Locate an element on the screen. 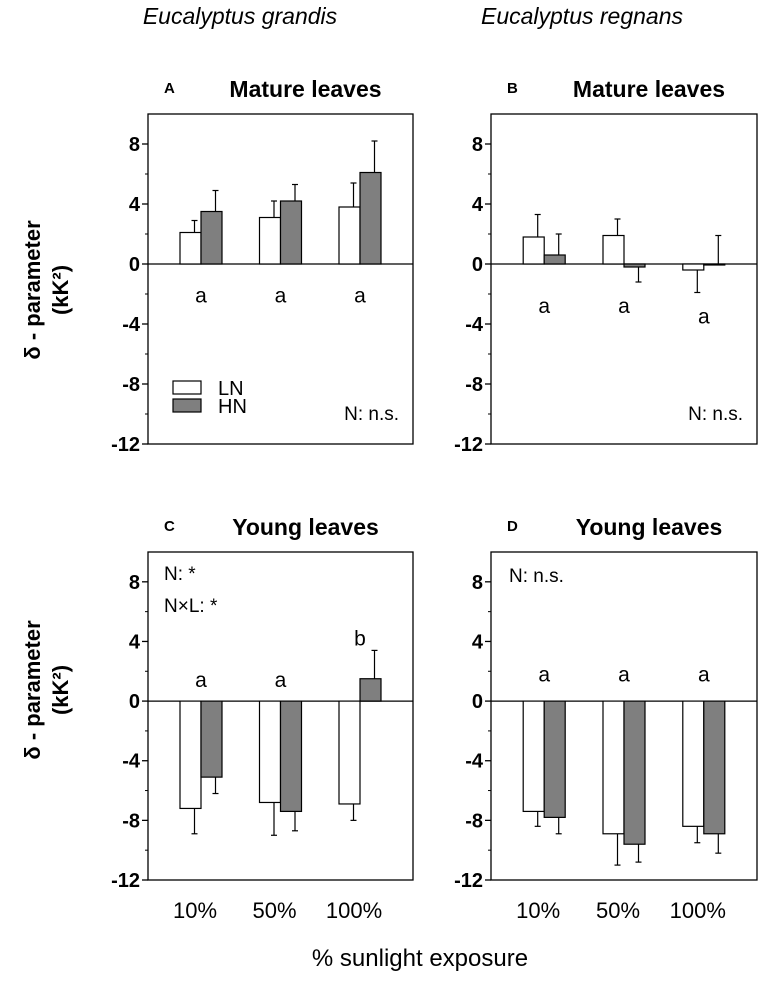 This screenshot has width=765, height=982. panel-letter: C is located at coordinates (169, 526).